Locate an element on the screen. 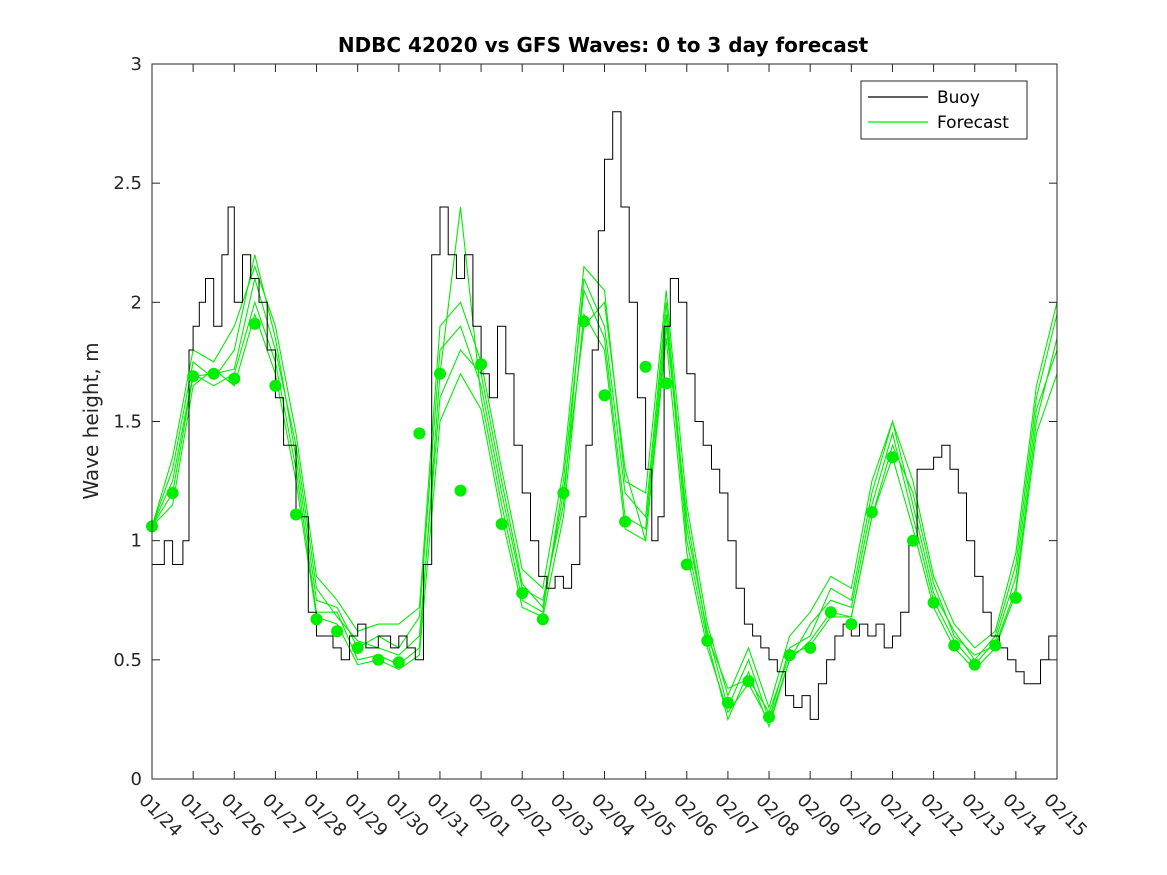 The width and height of the screenshot is (1167, 875). legend: Buoy Forecast is located at coordinates (944, 110).